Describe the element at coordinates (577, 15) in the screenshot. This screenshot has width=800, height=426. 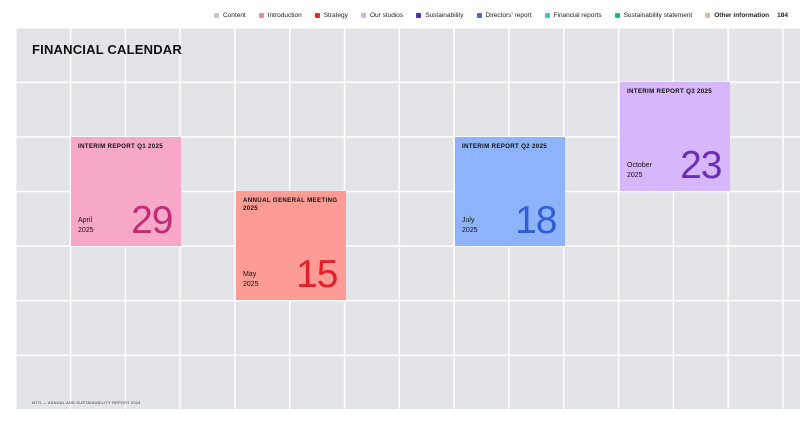
I see `nav-item-label: Financial reports` at that location.